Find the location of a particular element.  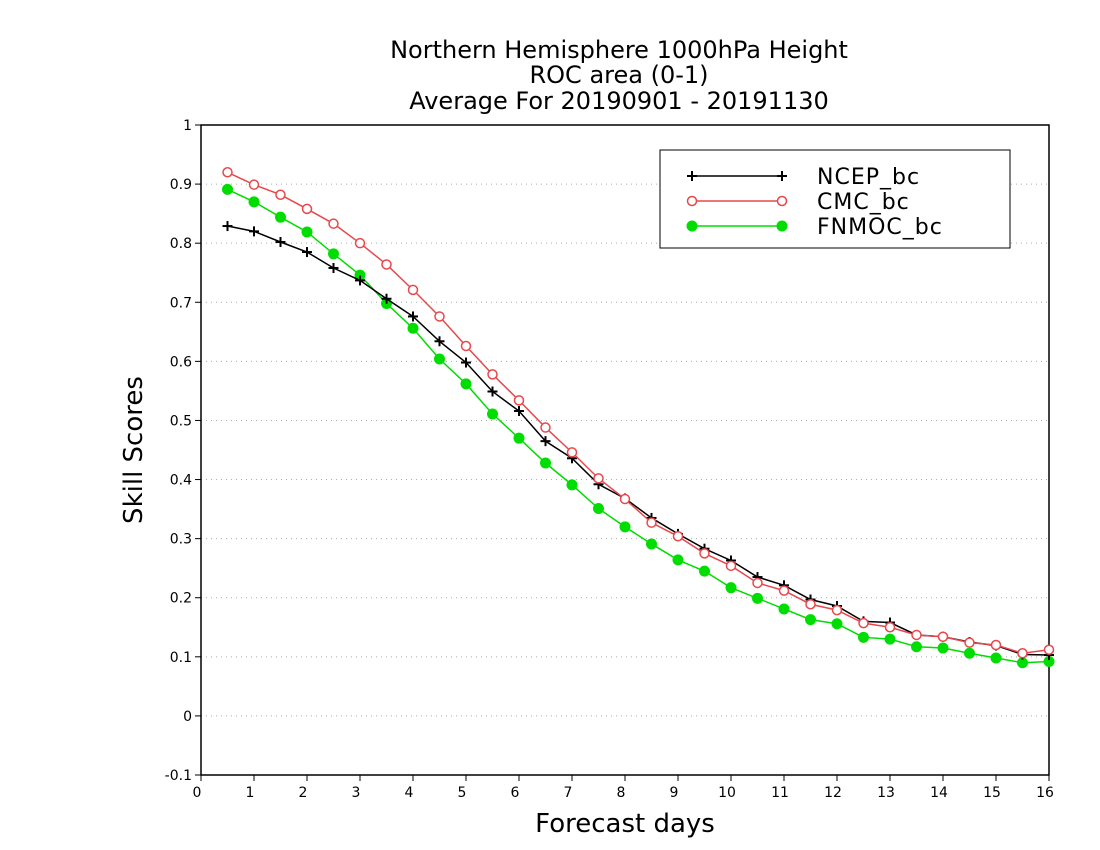

y-tick-label: 0.2 is located at coordinates (181, 599).